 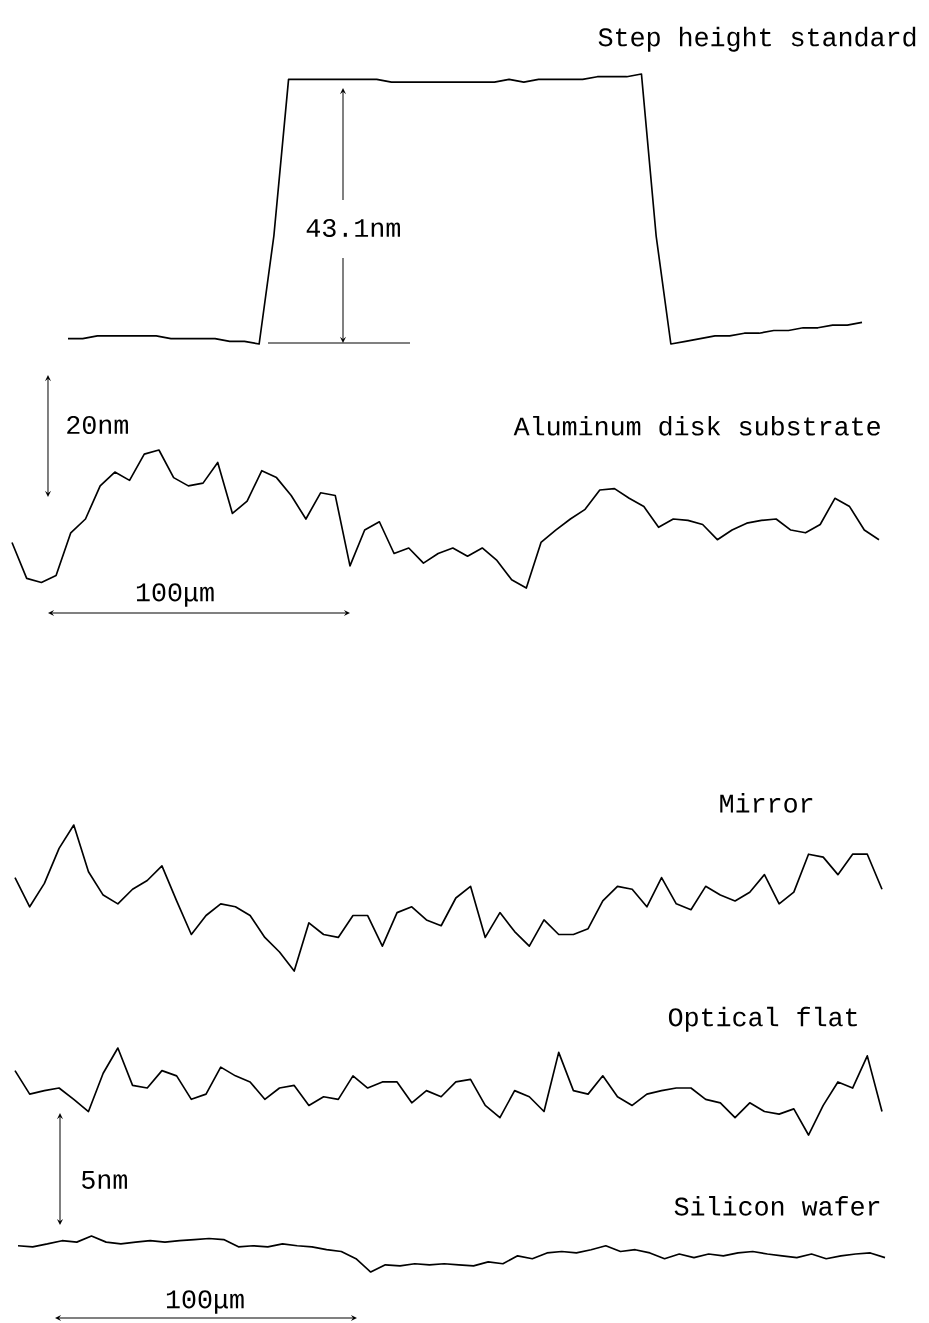 I want to click on text: 20nm, so click(x=97, y=425).